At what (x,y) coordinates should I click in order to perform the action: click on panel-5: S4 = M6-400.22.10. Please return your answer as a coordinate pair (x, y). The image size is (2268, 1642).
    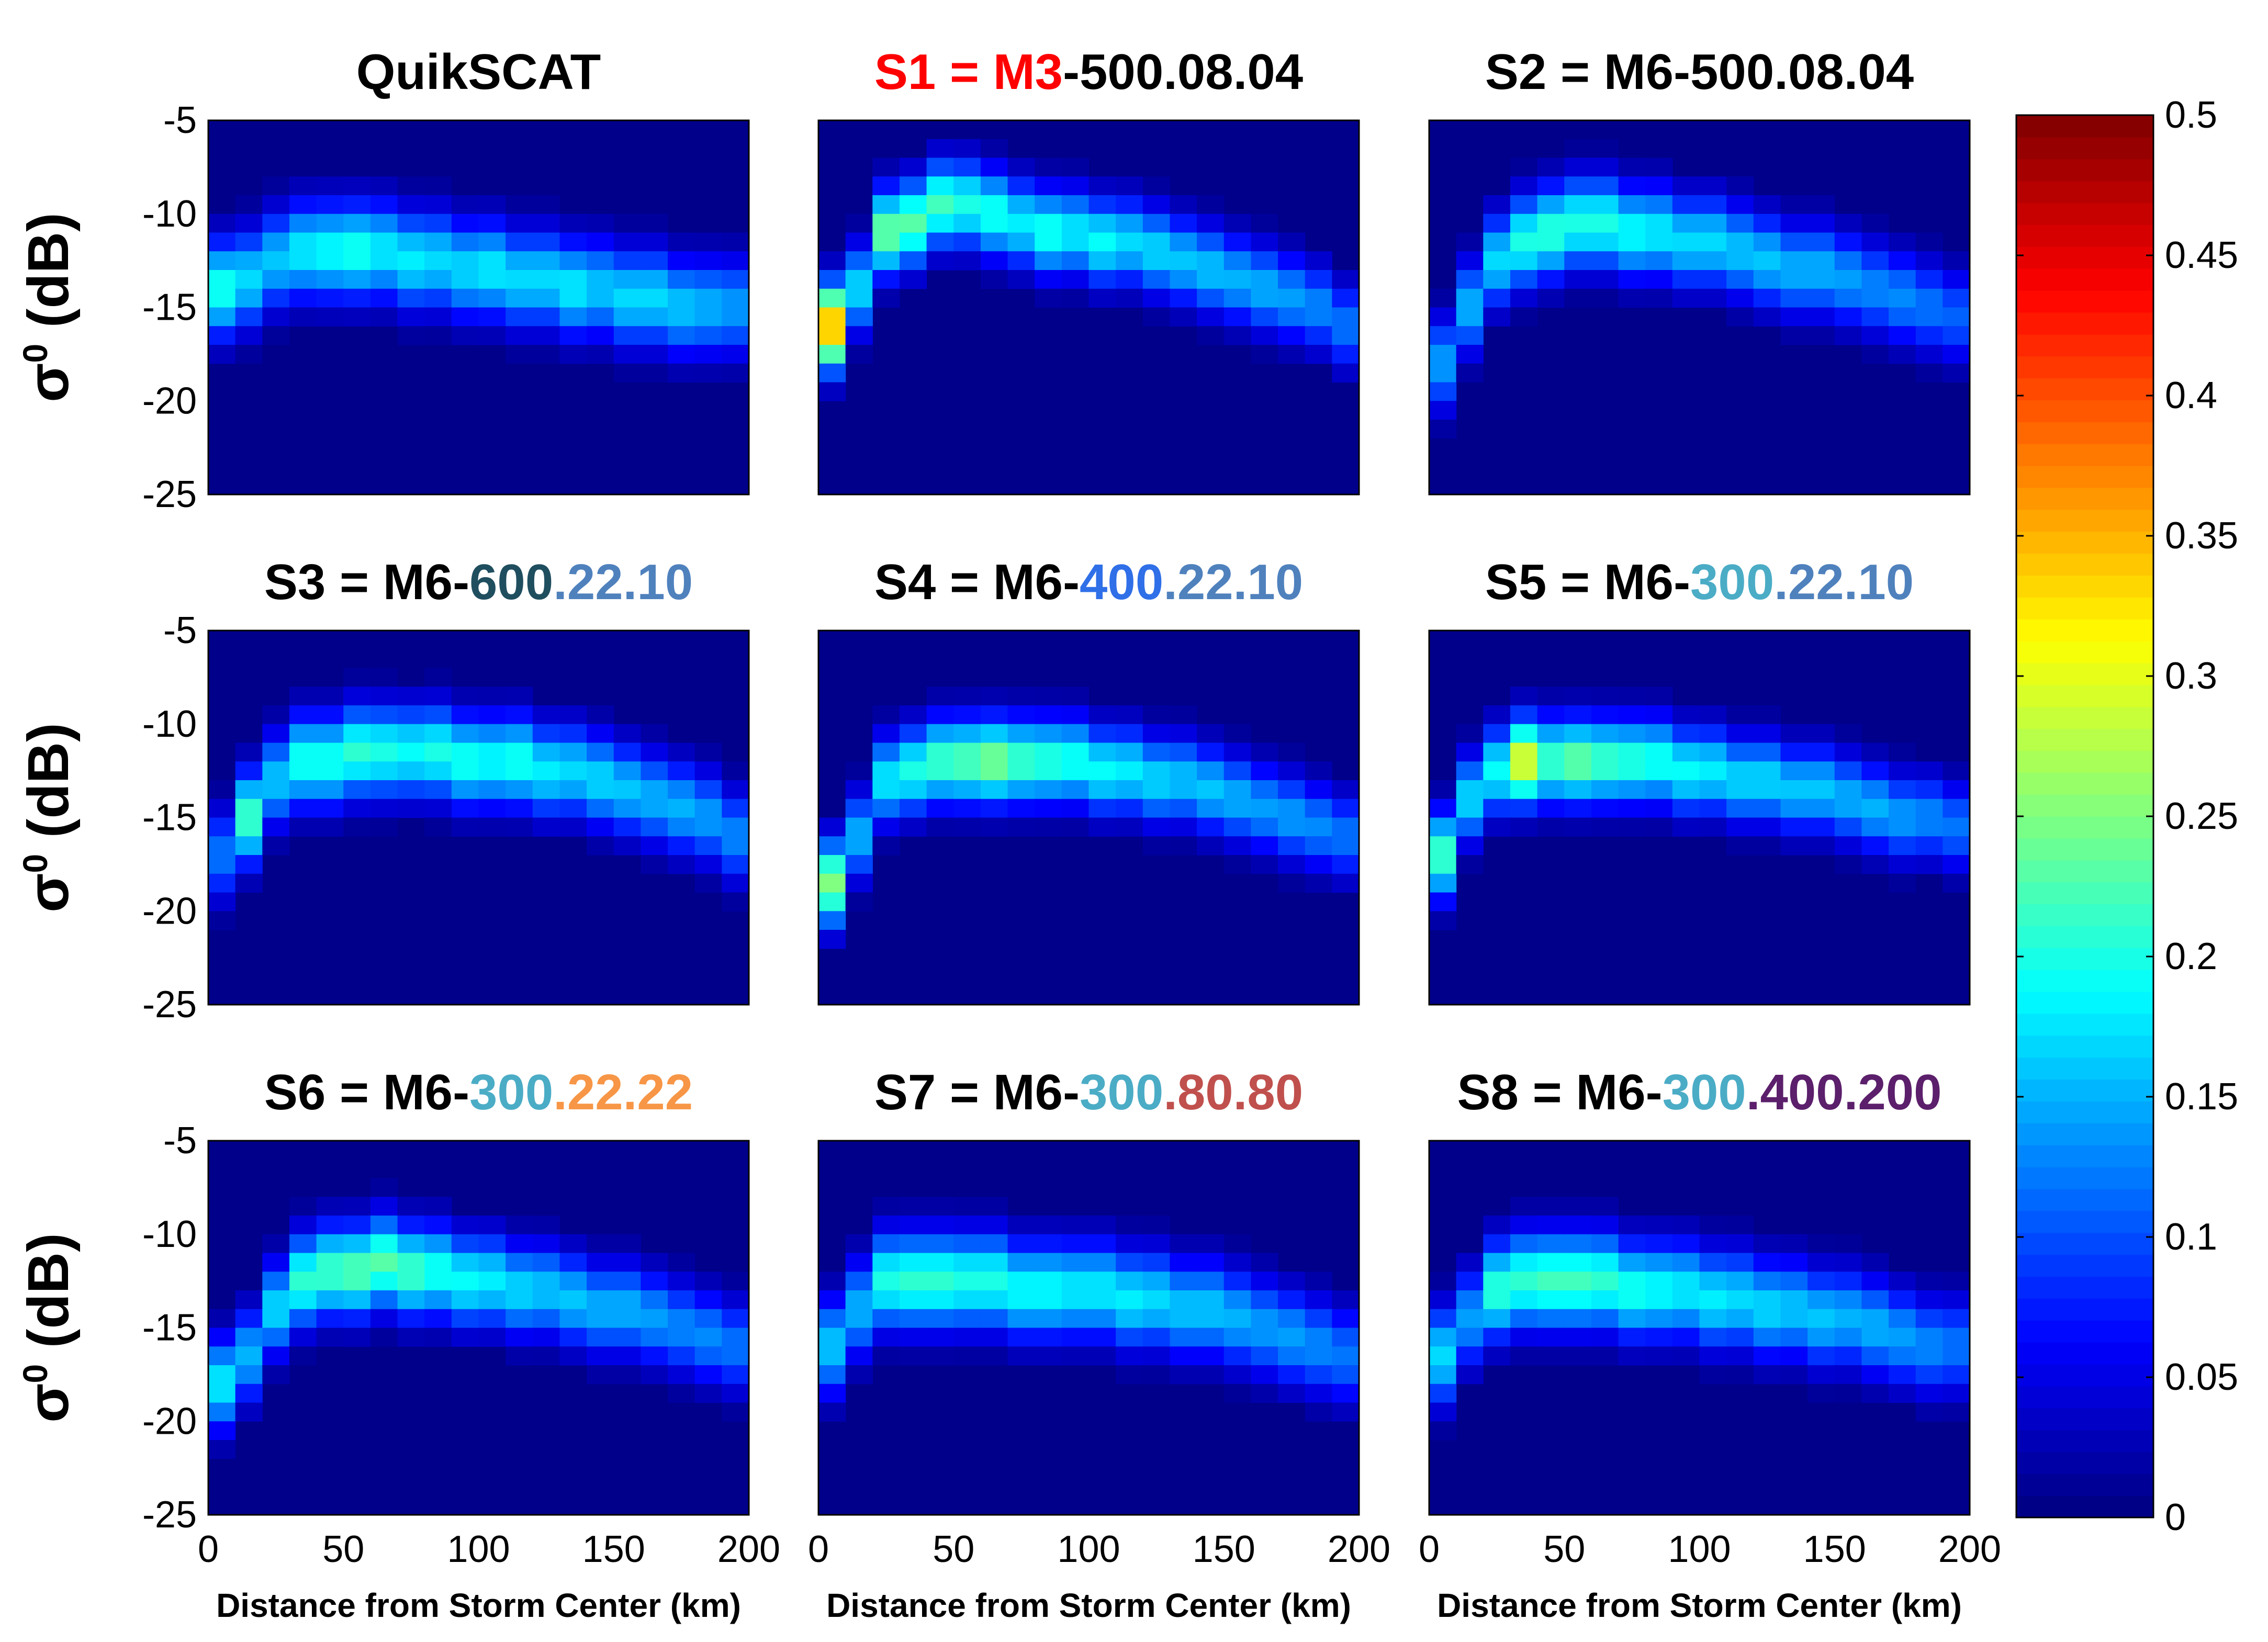
    Looking at the image, I should click on (1088, 780).